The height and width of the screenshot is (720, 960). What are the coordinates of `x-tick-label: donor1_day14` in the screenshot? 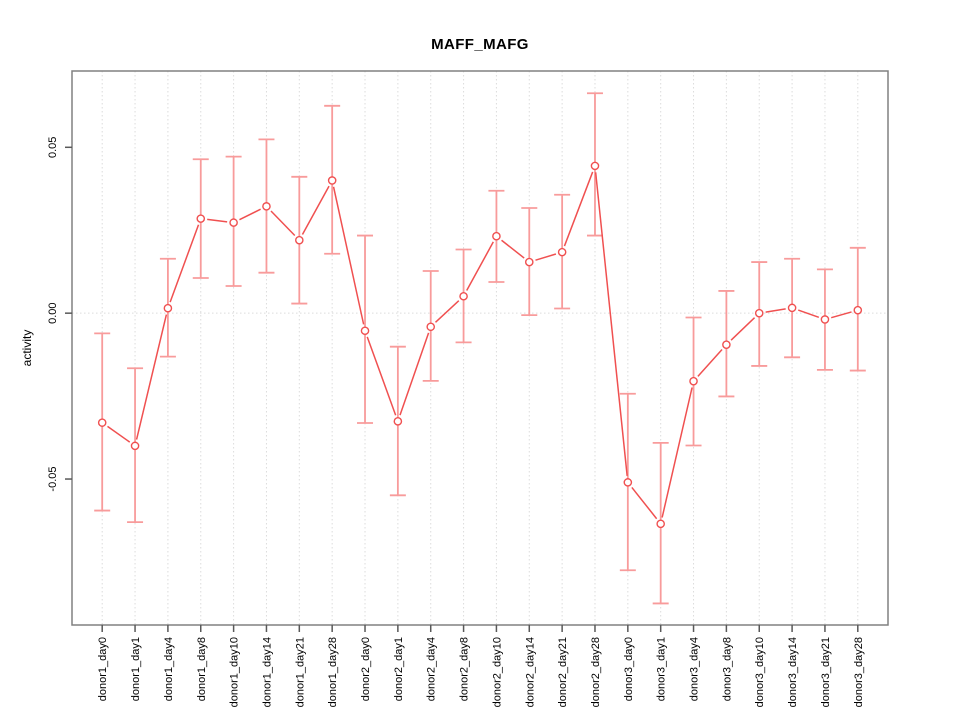 It's located at (267, 672).